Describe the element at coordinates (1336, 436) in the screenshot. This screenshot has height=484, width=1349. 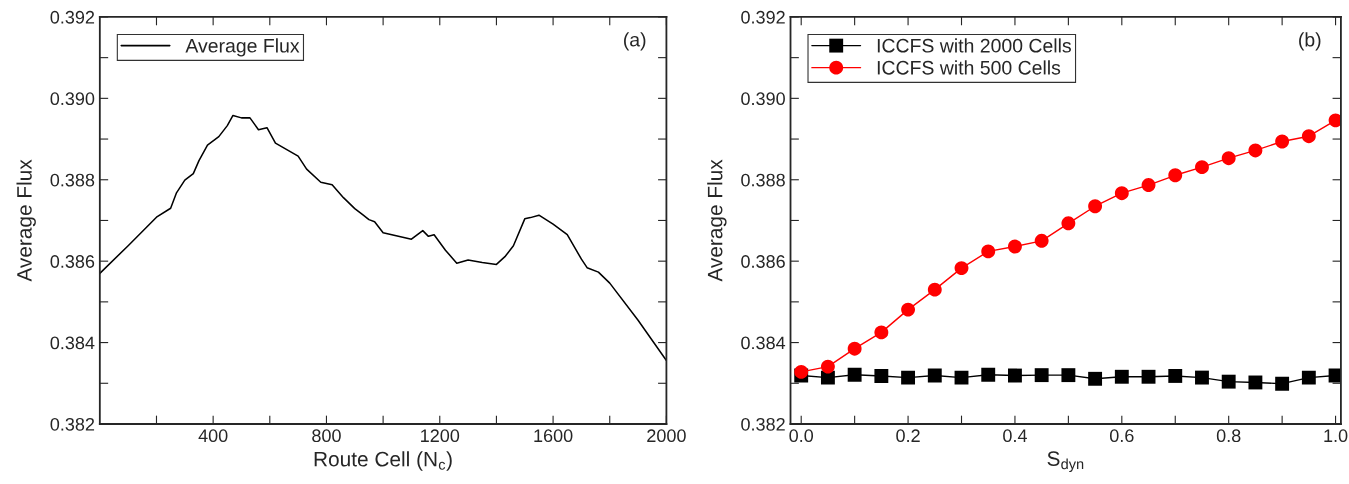
I see `x-tick-label: 1.0` at that location.